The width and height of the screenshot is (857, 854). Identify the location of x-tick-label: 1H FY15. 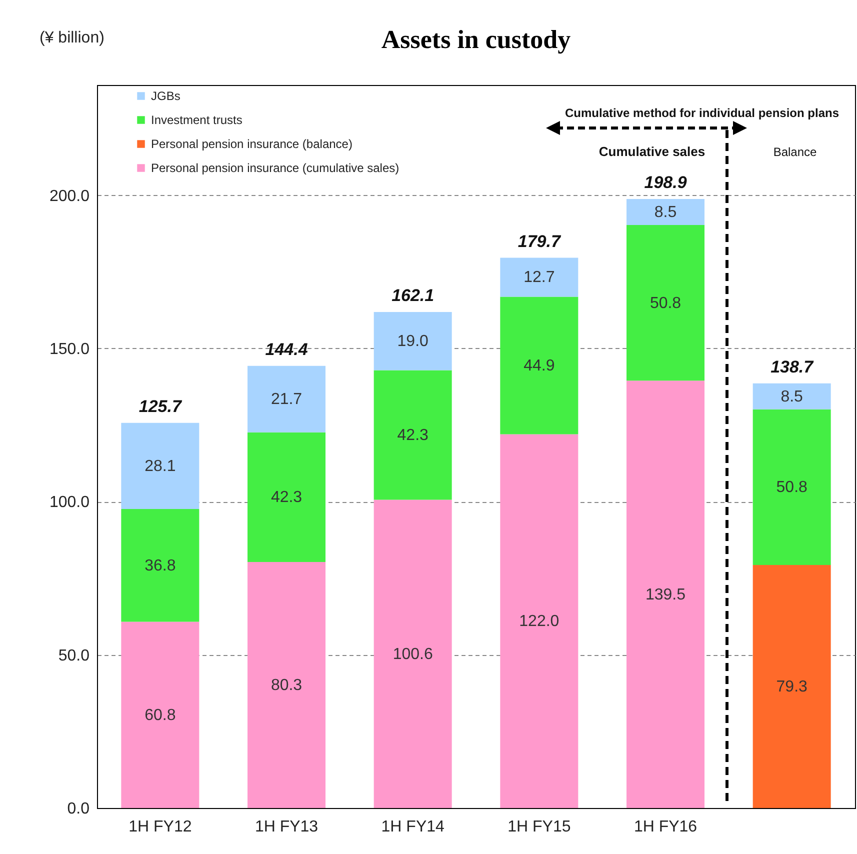
(539, 827).